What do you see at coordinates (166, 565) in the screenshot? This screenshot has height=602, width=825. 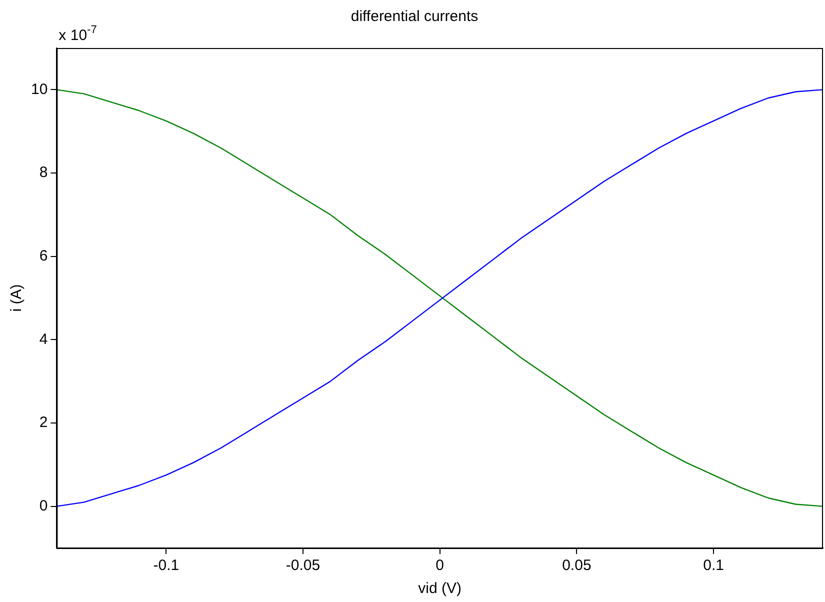 I see `x-tick-label: -0.1` at bounding box center [166, 565].